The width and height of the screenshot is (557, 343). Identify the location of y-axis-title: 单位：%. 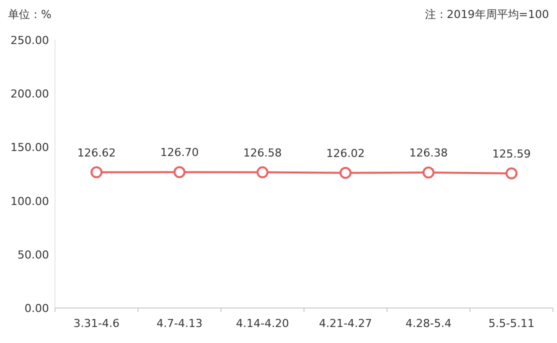
(30, 14).